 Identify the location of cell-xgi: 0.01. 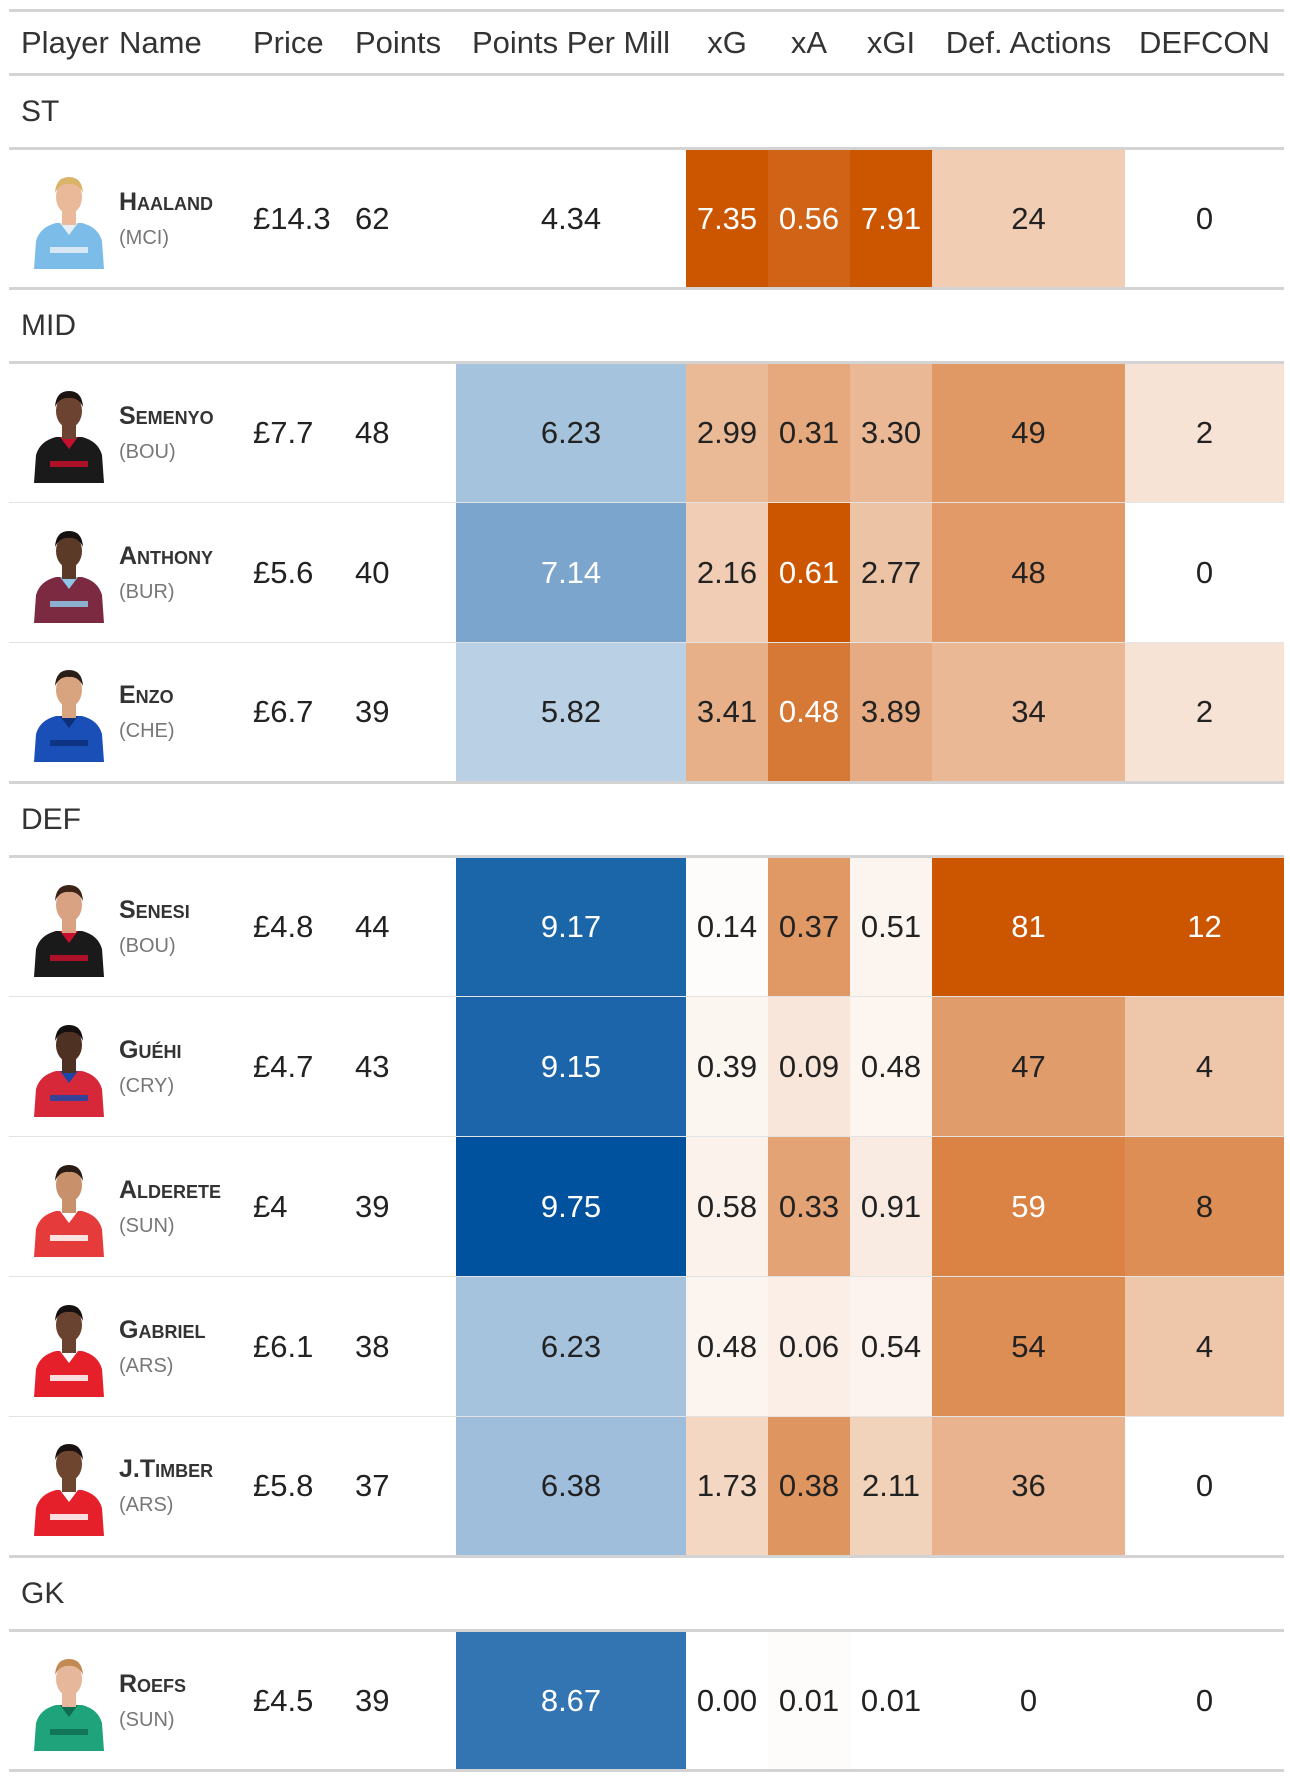
(891, 1701).